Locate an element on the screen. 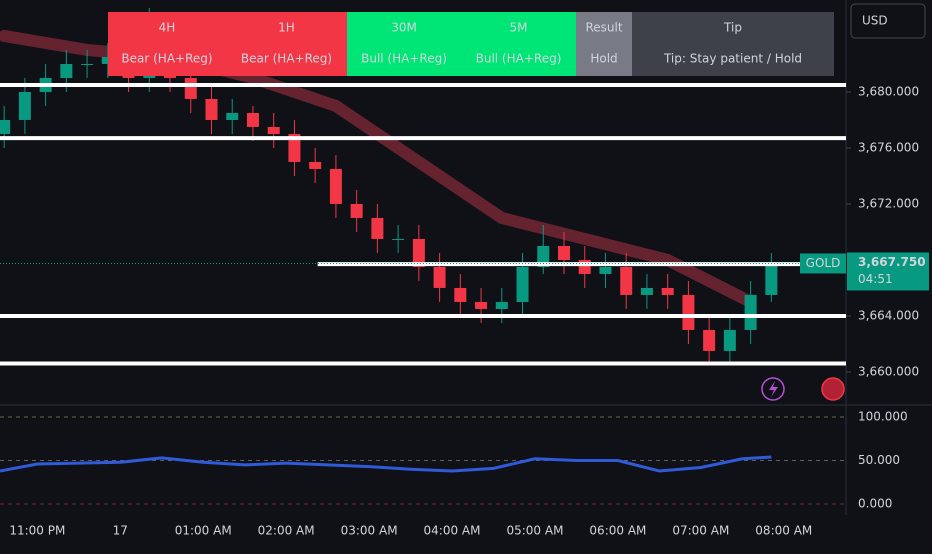  symbol-tag is located at coordinates (823, 263).